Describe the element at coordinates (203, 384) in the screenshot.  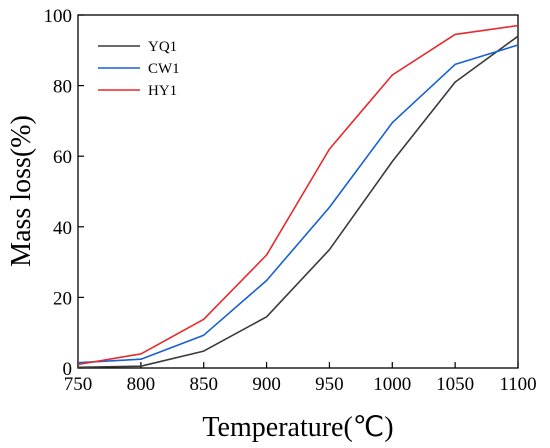
I see `x-tick-label: 850` at that location.